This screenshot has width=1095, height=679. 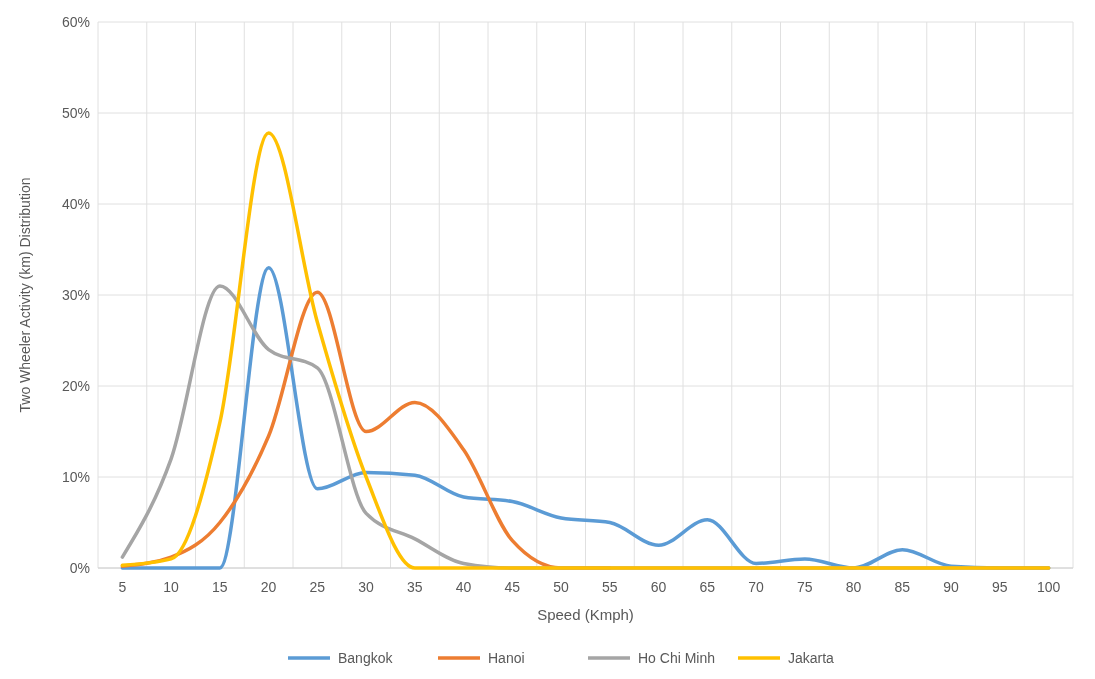 What do you see at coordinates (1000, 587) in the screenshot?
I see `x-tick-label: 95` at bounding box center [1000, 587].